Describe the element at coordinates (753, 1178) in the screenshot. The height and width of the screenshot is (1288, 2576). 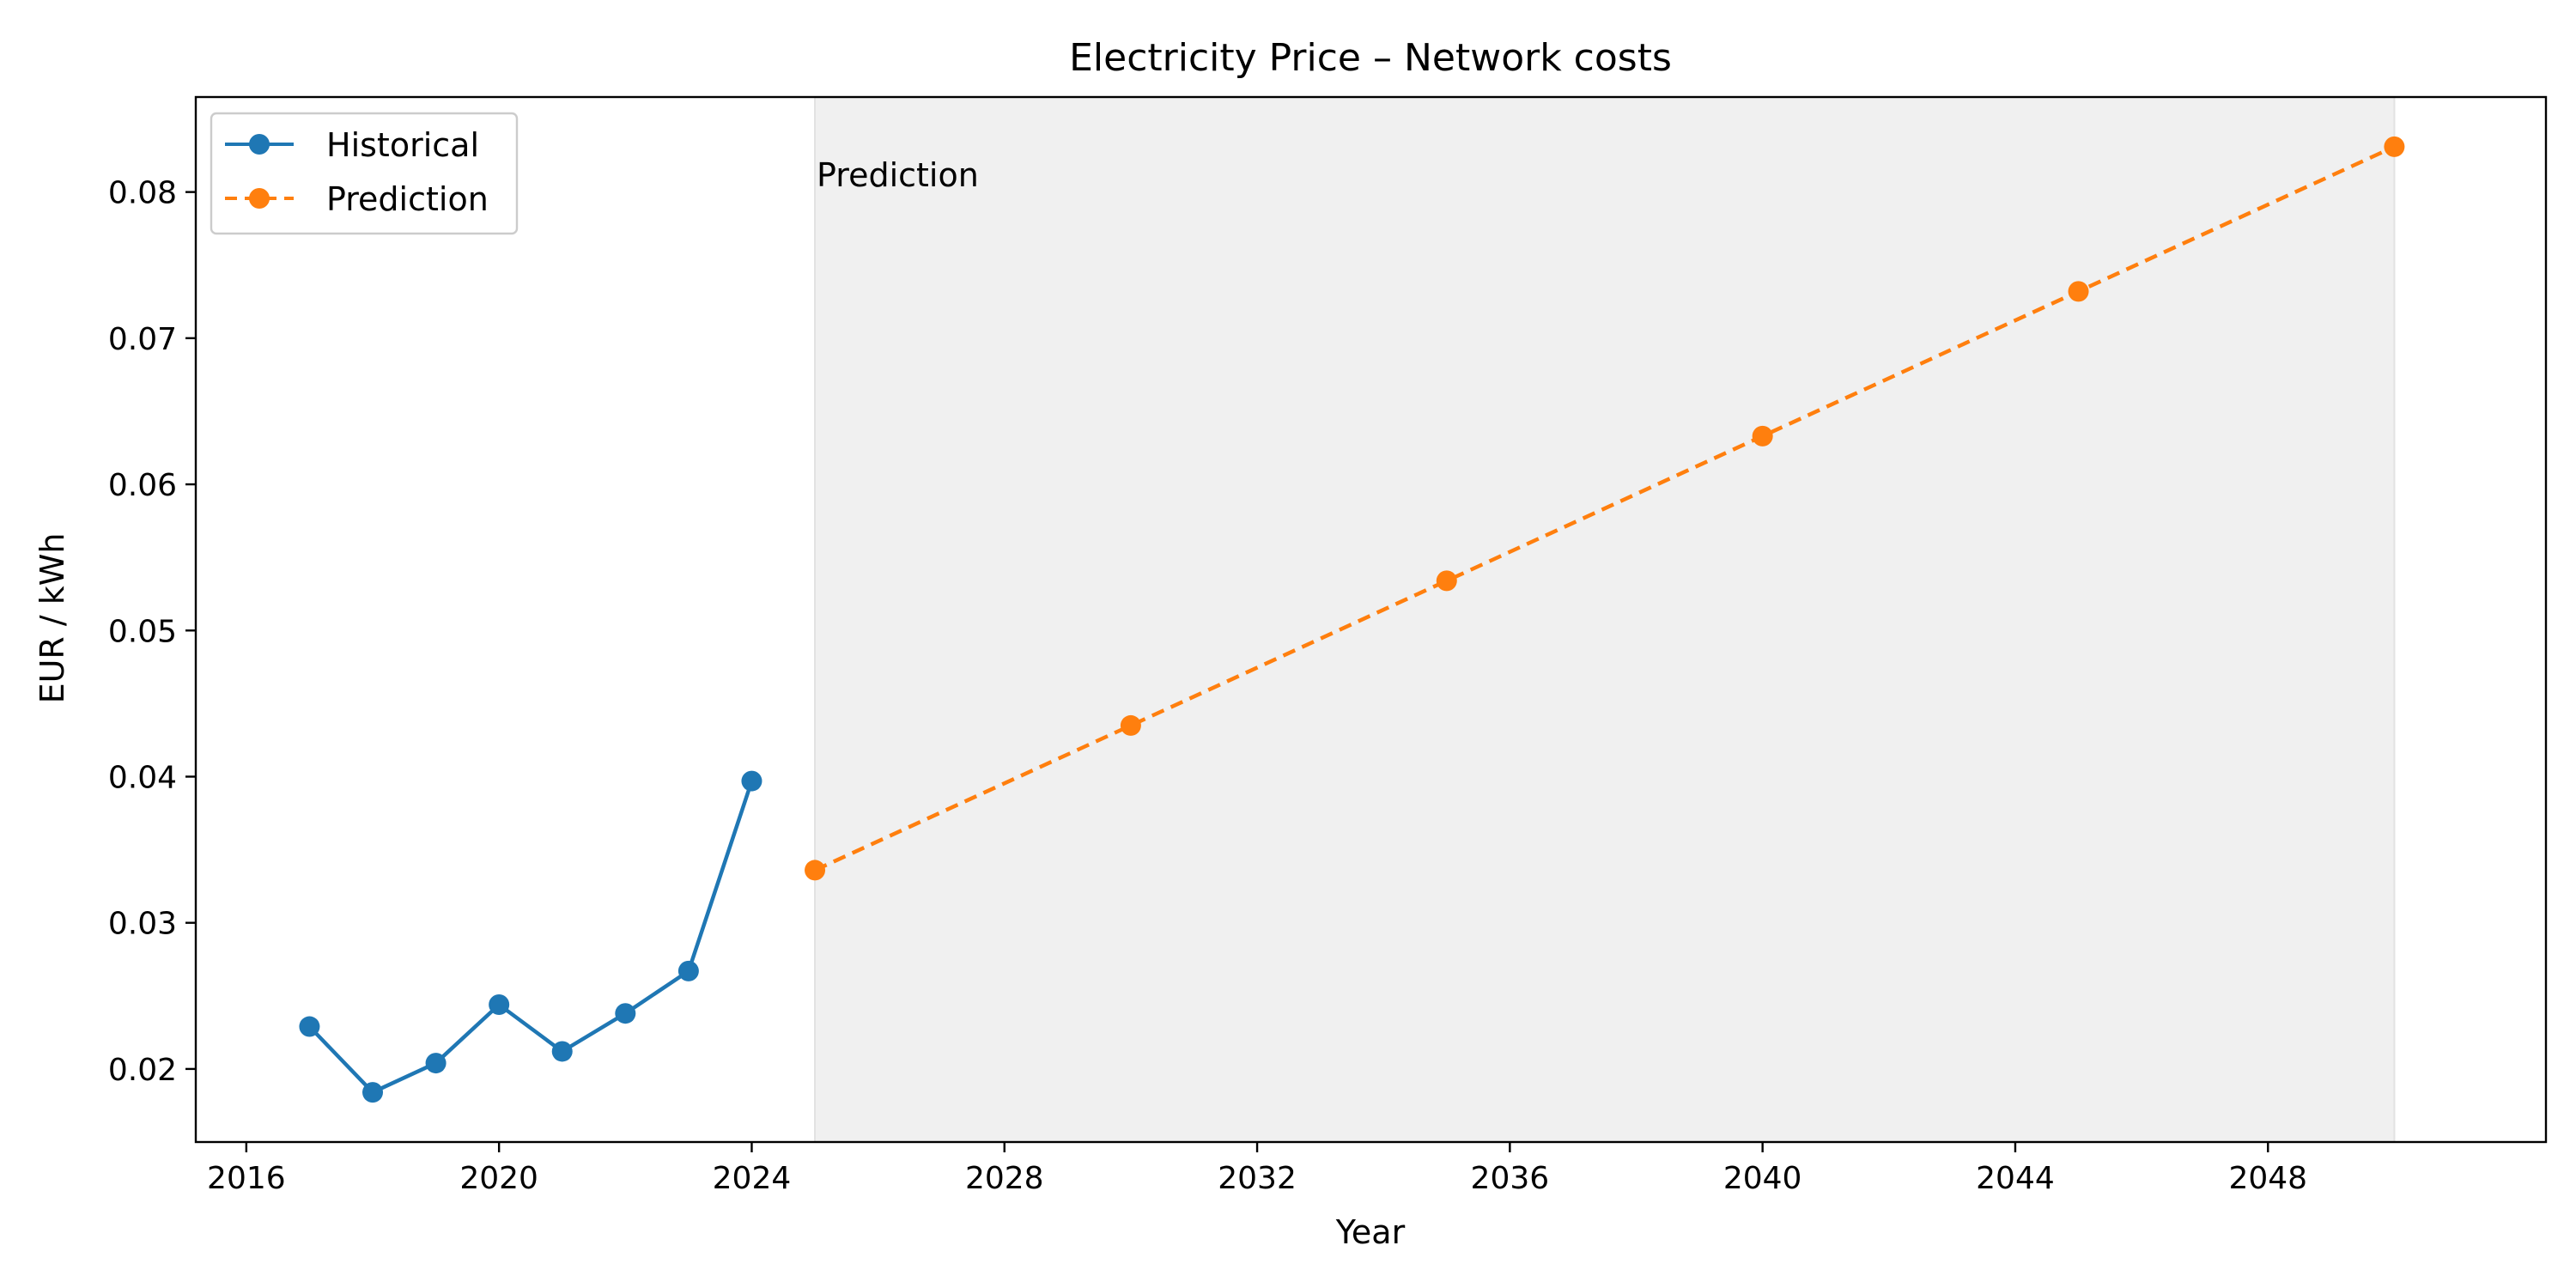
I see `x-tick-label: 2024` at that location.